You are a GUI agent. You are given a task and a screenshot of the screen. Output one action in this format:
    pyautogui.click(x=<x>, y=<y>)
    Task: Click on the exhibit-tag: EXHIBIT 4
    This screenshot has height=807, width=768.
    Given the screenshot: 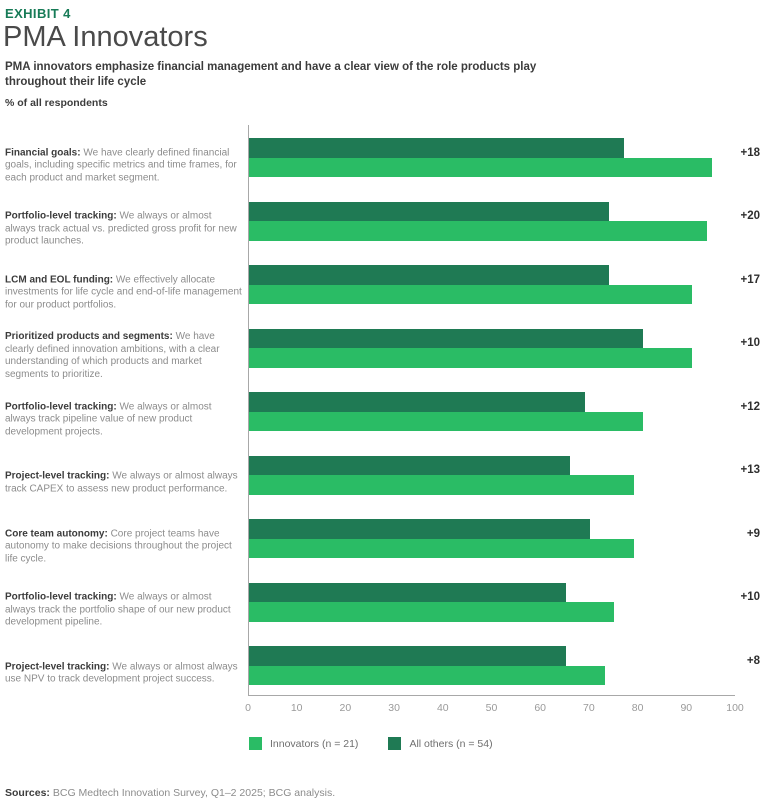 What is the action you would take?
    pyautogui.click(x=38, y=13)
    